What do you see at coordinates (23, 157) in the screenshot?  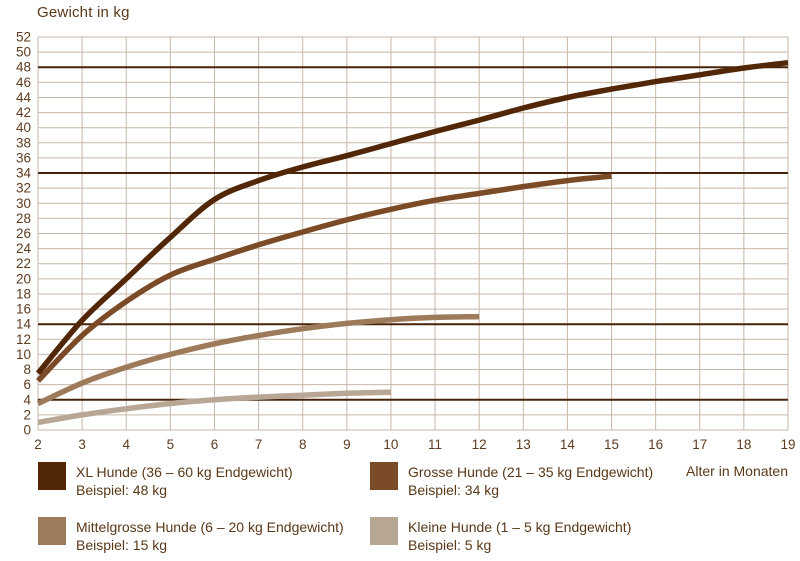 I see `y-tick-label: 36` at bounding box center [23, 157].